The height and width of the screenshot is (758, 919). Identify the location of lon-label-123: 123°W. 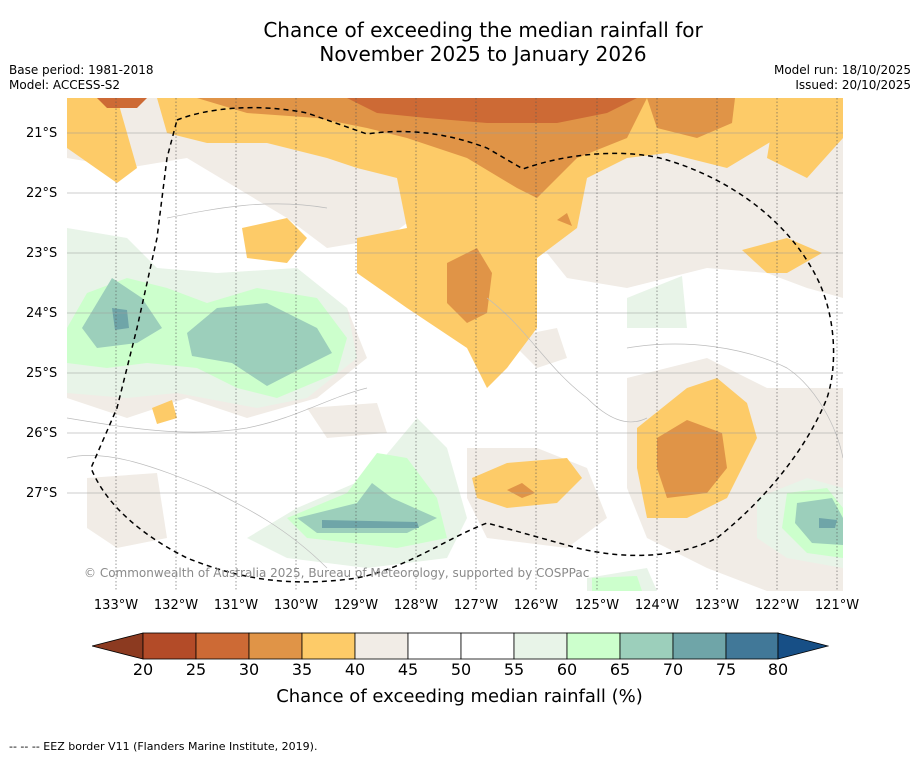
(717, 605).